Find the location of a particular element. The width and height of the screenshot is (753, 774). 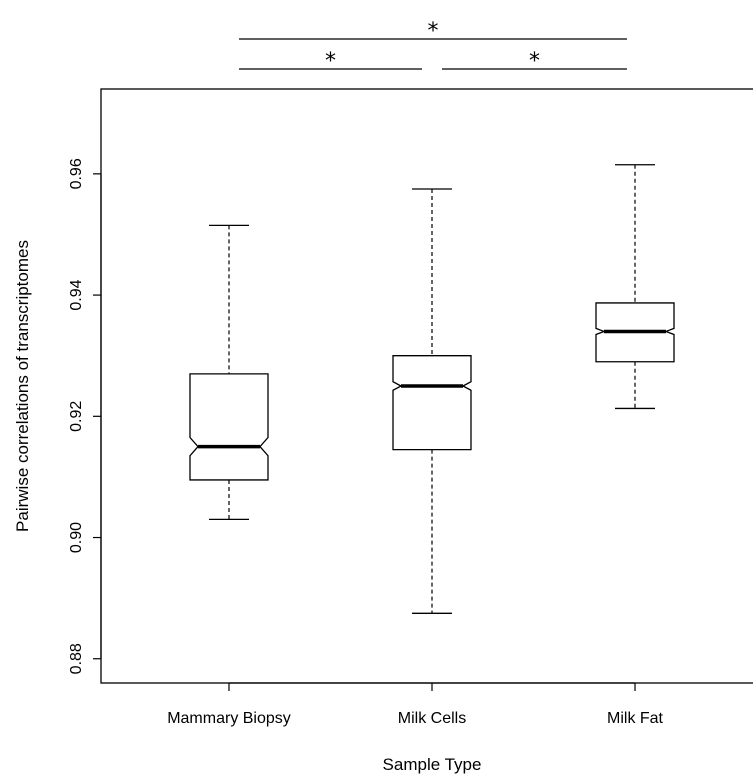

y-tick-label: 0.88 is located at coordinates (76, 658).